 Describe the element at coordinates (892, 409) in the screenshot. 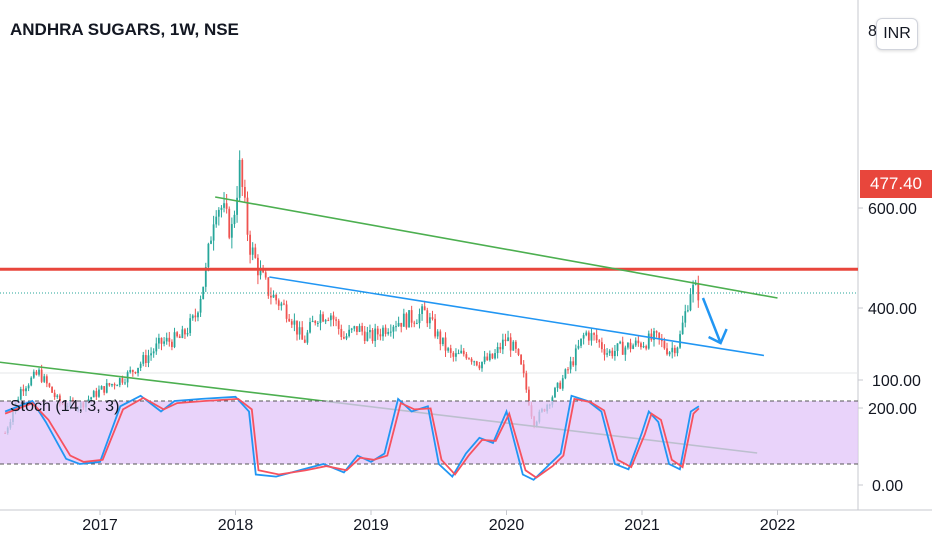

I see `y-tick-label: 200.00` at that location.